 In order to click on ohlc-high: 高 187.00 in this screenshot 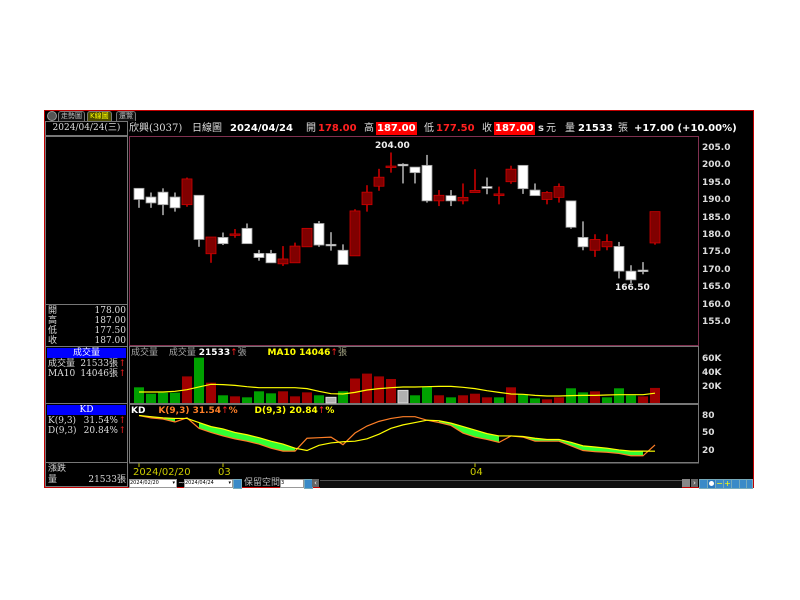, I will do `click(87, 321)`.